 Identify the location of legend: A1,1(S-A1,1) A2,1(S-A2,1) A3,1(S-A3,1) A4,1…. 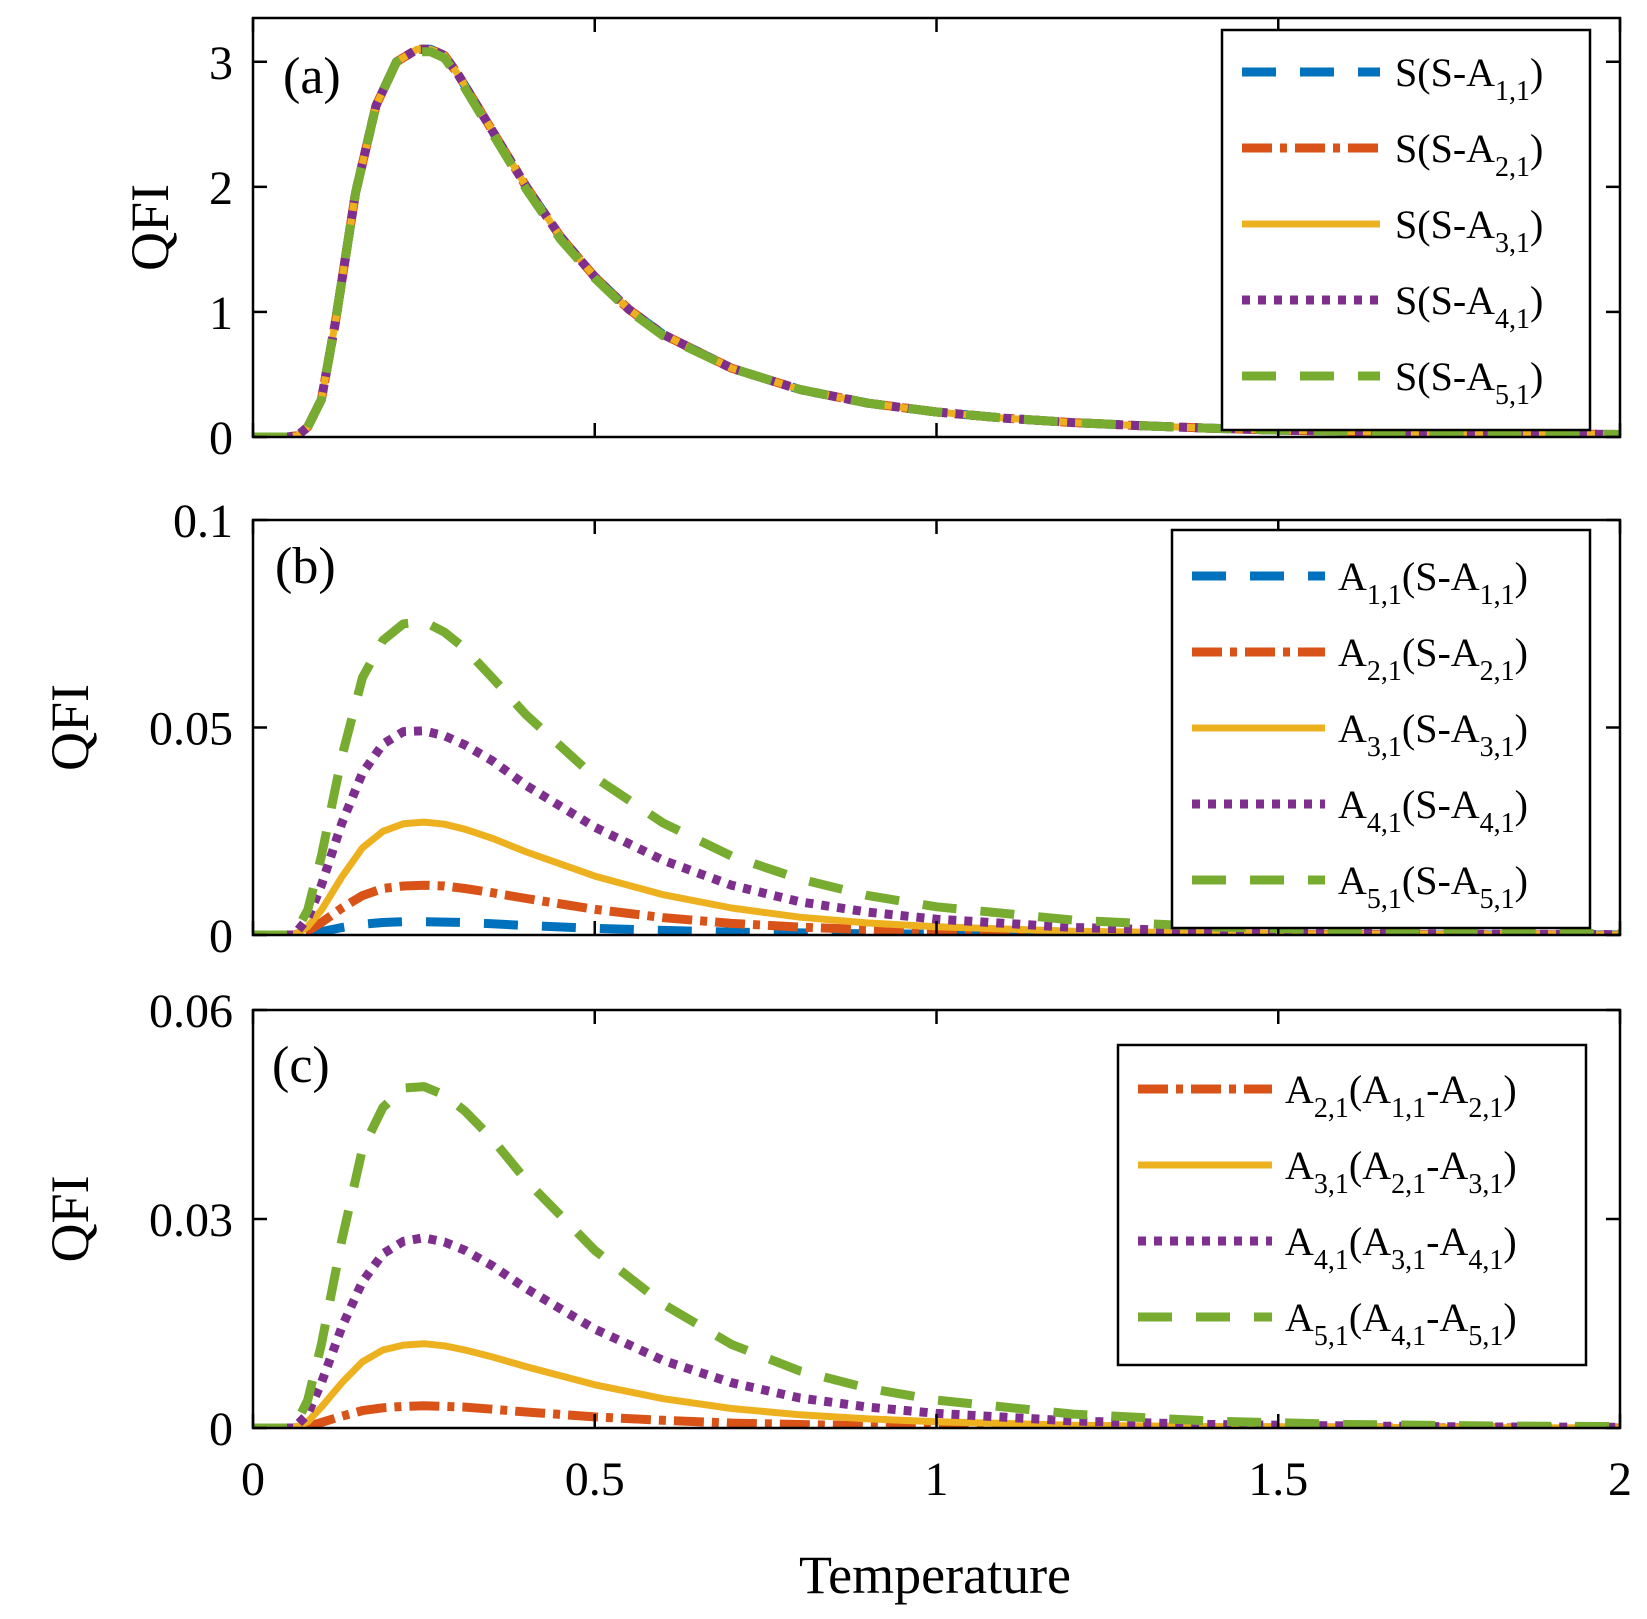
(1381, 729).